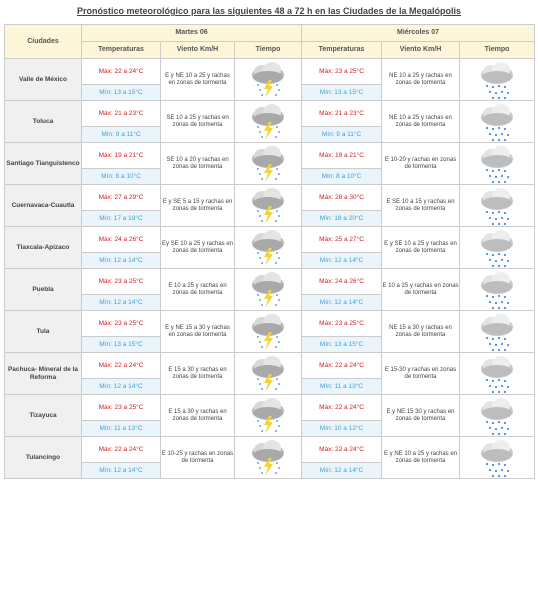  I want to click on day1-wind: E 10 a 25 y rachas en zonas de tormenta, so click(197, 289).